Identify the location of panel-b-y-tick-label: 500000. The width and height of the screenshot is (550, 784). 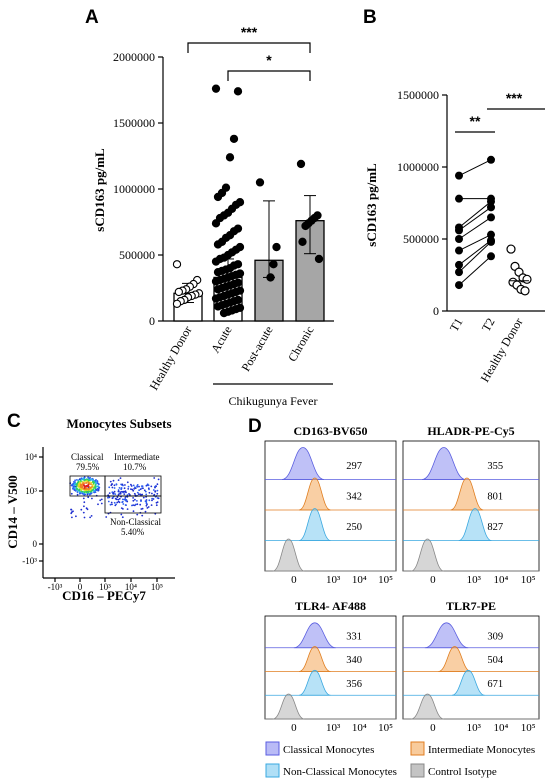
(421, 239).